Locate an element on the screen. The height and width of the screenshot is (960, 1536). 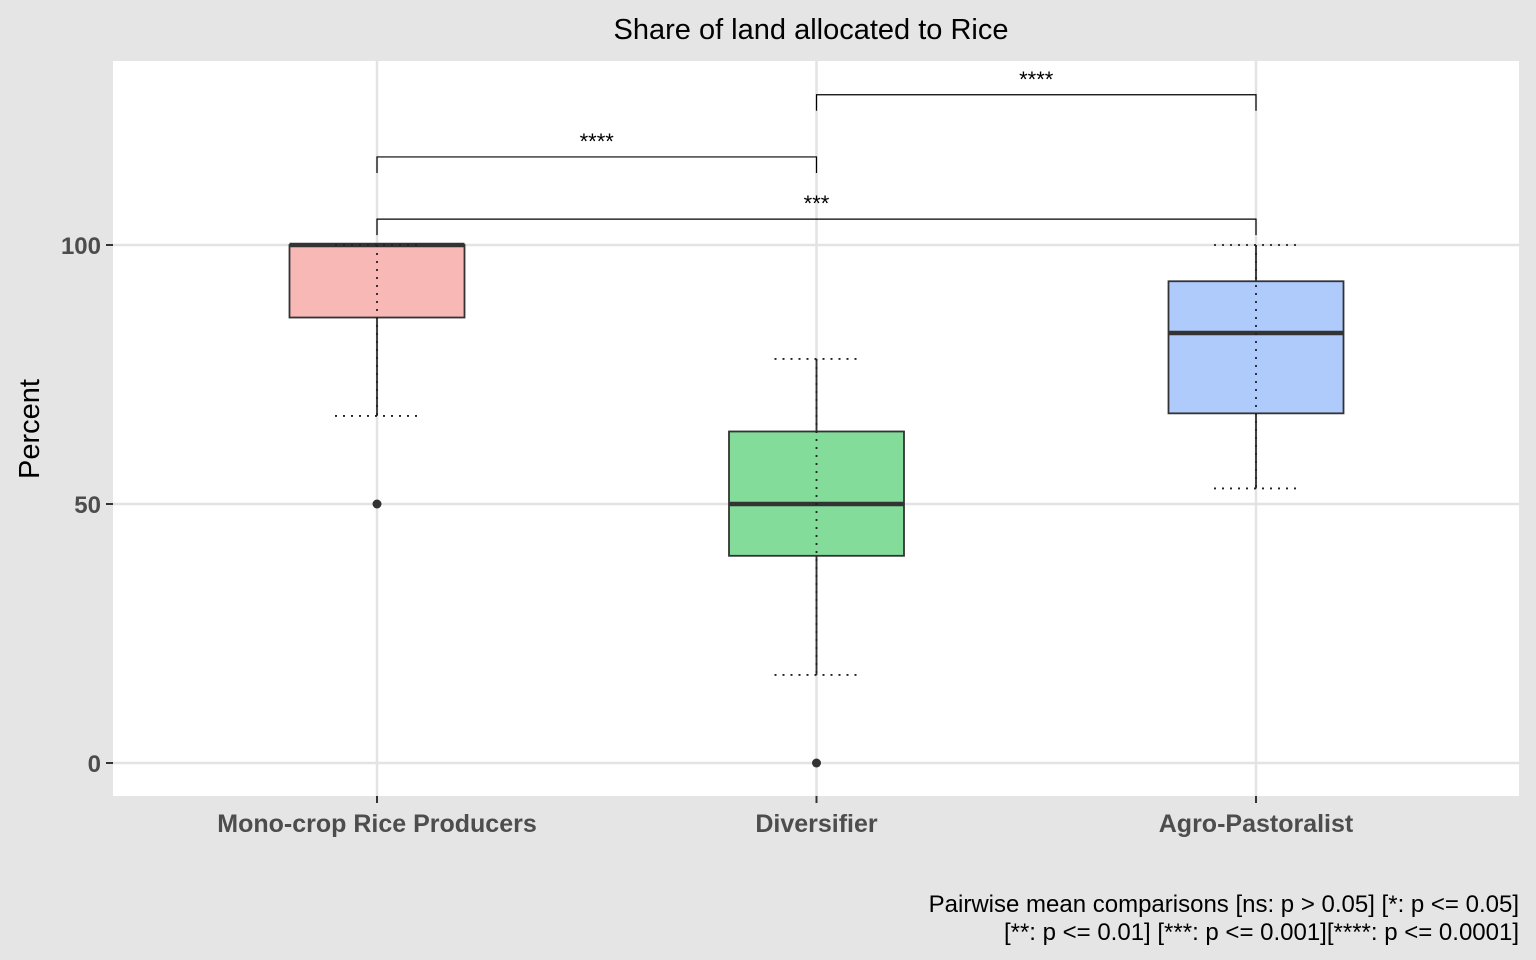
x-tick-label: Diversifier is located at coordinates (816, 824).